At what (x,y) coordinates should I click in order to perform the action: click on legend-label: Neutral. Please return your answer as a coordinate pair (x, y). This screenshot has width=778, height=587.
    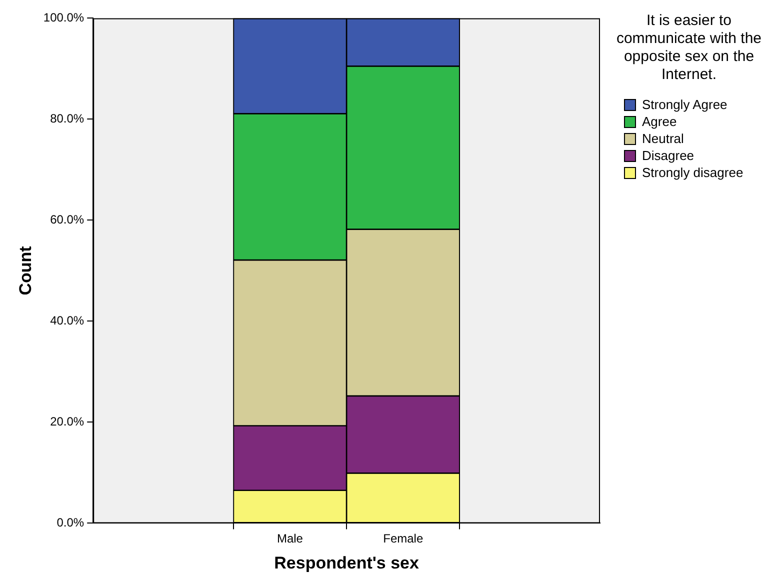
    Looking at the image, I should click on (663, 138).